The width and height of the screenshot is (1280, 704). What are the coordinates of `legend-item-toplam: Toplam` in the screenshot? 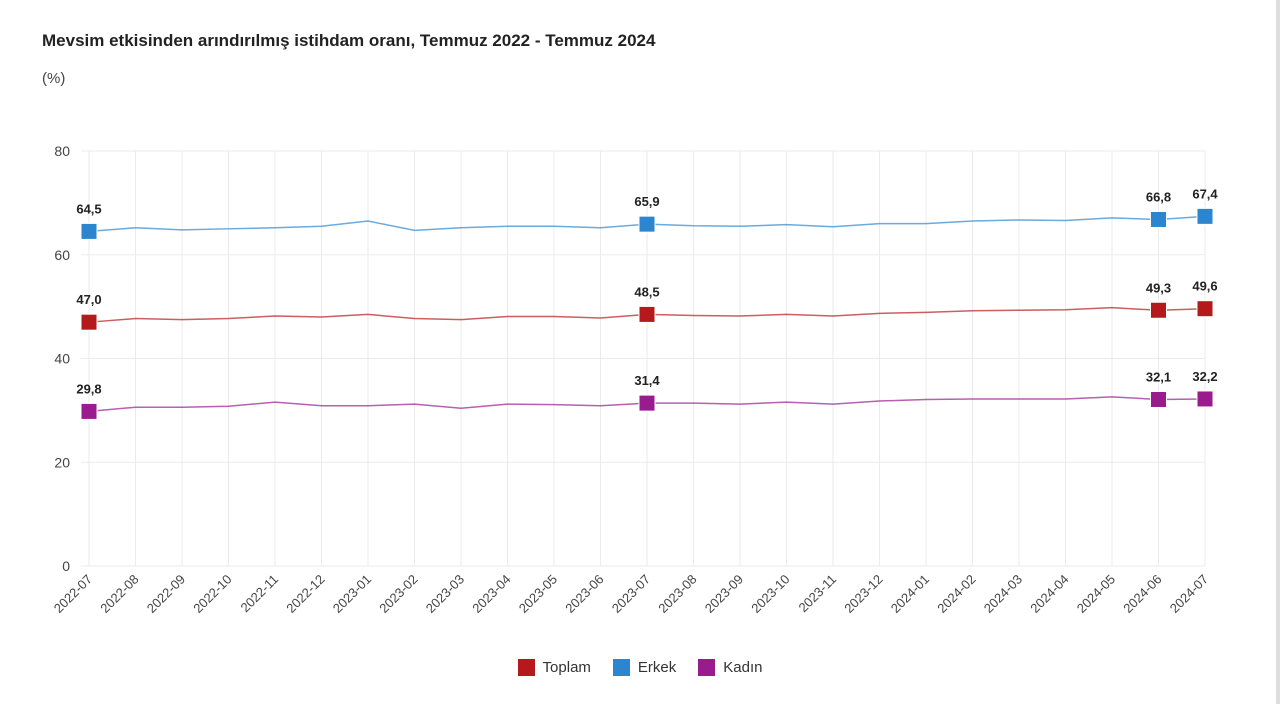 It's located at (554, 667).